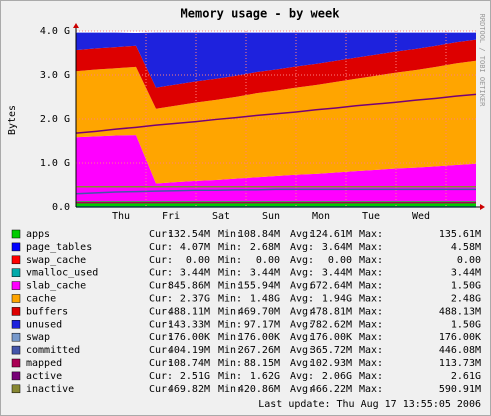 This screenshot has height=416, width=491. Describe the element at coordinates (41, 299) in the screenshot. I see `legend-label: cache` at that location.